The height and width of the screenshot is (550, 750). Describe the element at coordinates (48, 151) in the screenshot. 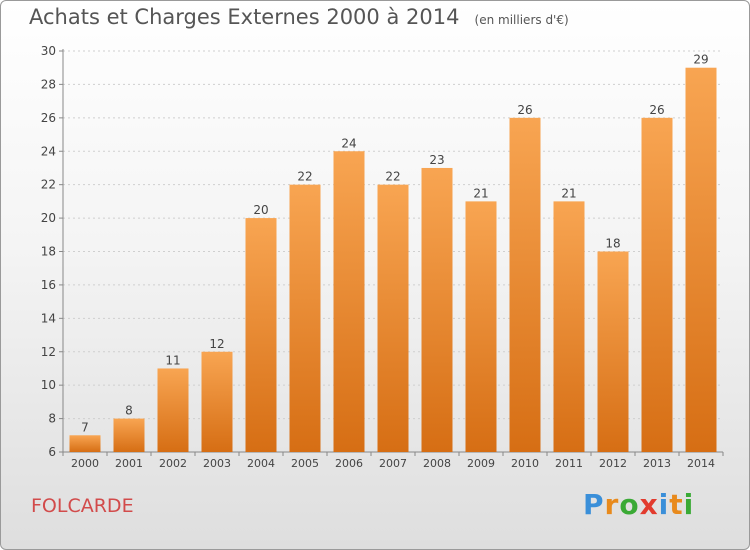

I see `y-tick-label: 24` at that location.